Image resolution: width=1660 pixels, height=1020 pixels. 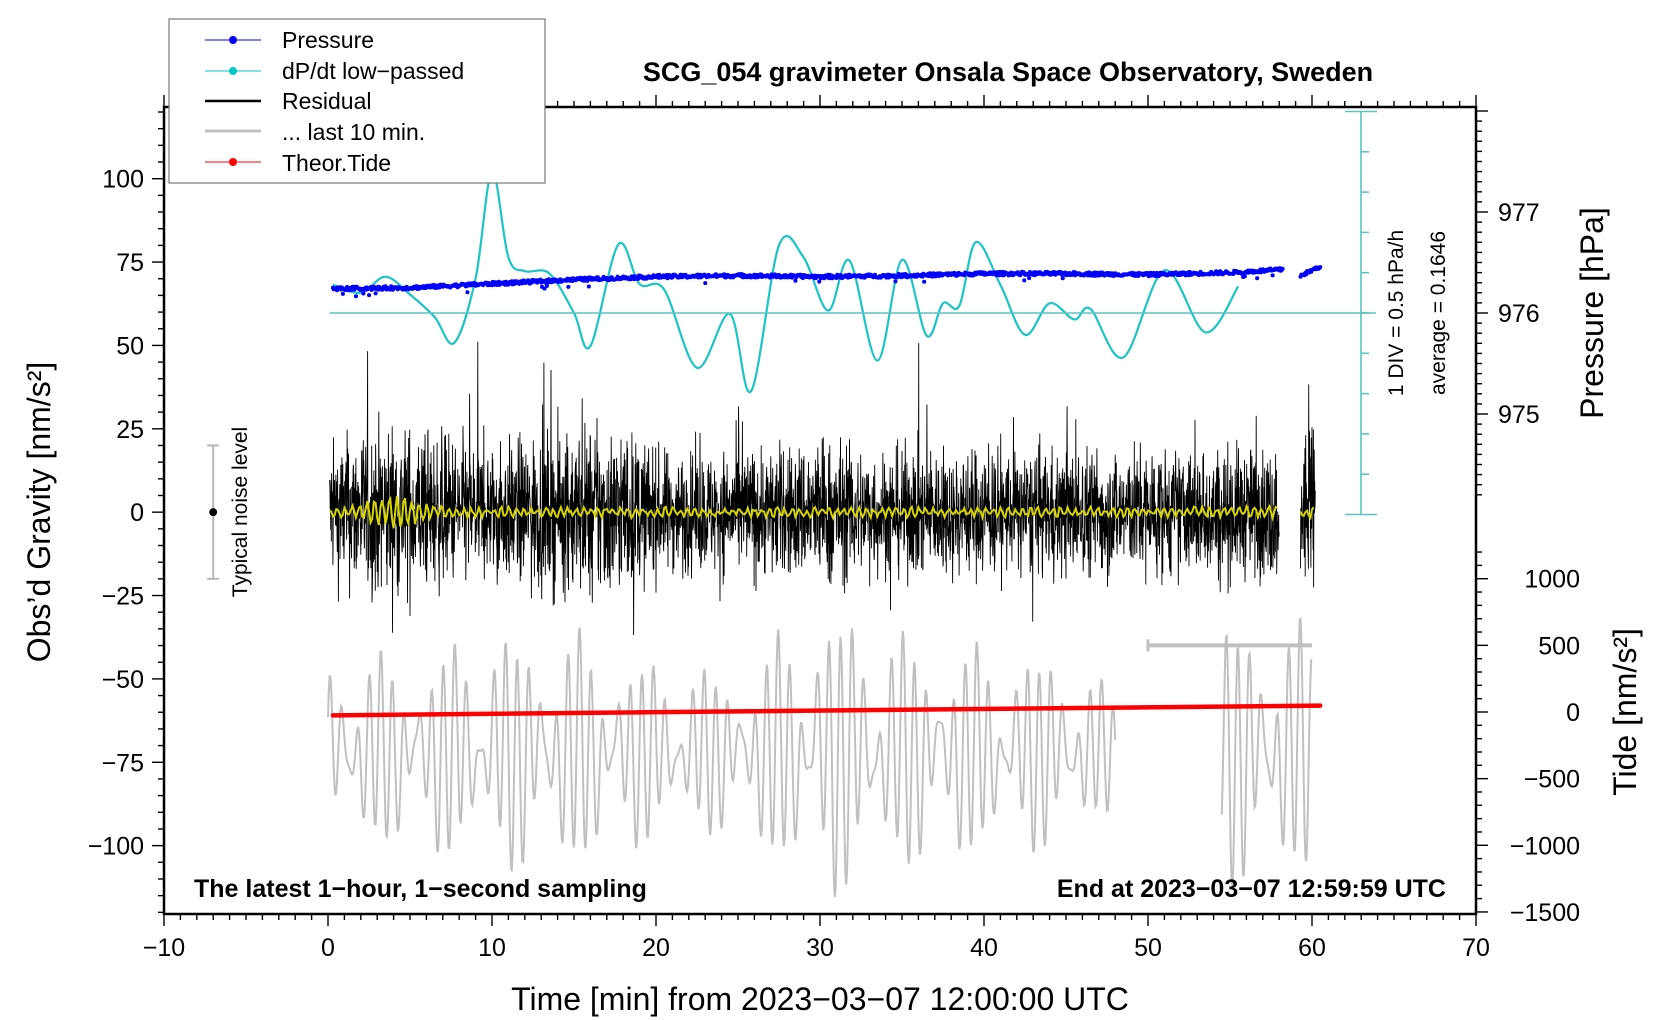 I want to click on tide-tick-label: −500, so click(x=1552, y=780).